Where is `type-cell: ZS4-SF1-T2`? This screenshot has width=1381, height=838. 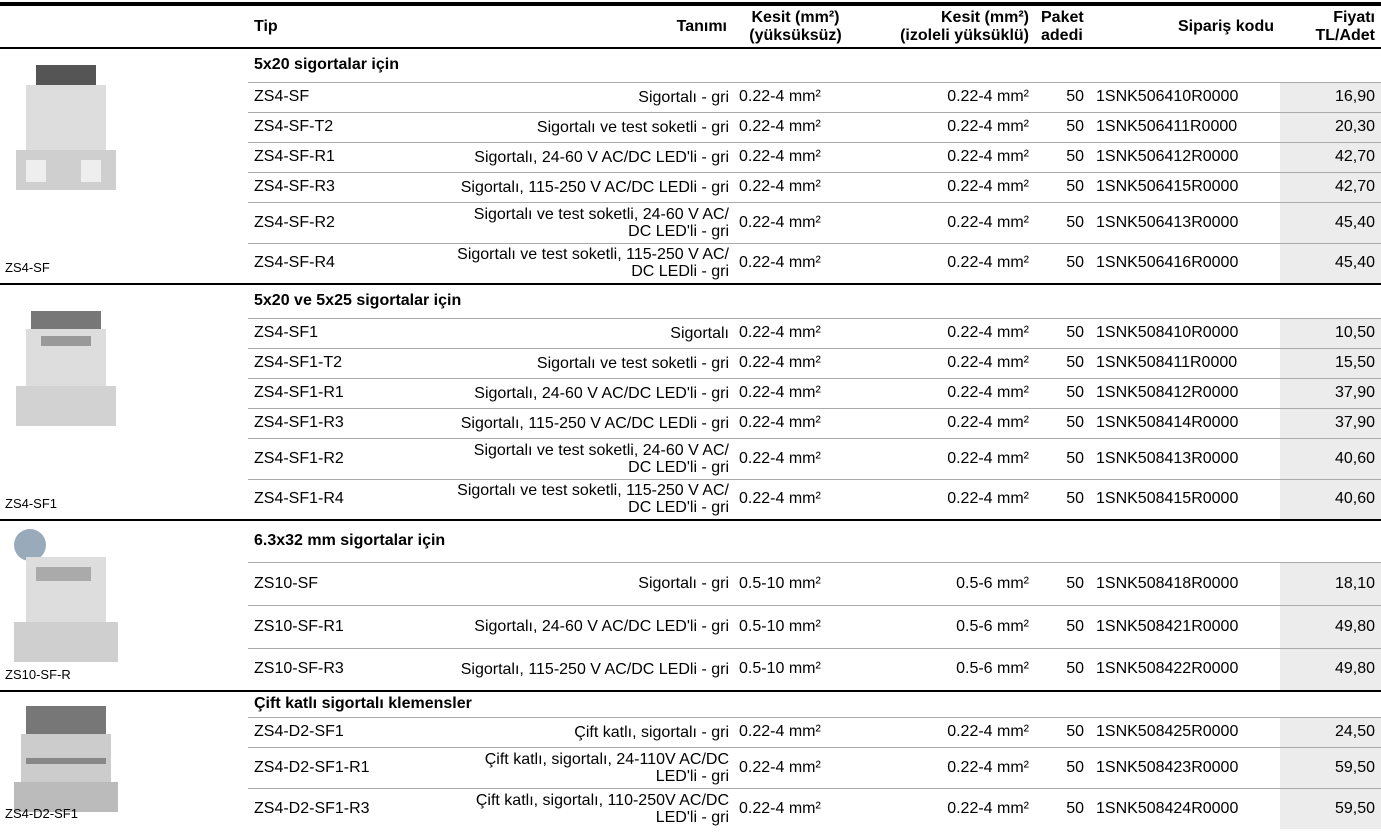 type-cell: ZS4-SF1-T2 is located at coordinates (318, 362).